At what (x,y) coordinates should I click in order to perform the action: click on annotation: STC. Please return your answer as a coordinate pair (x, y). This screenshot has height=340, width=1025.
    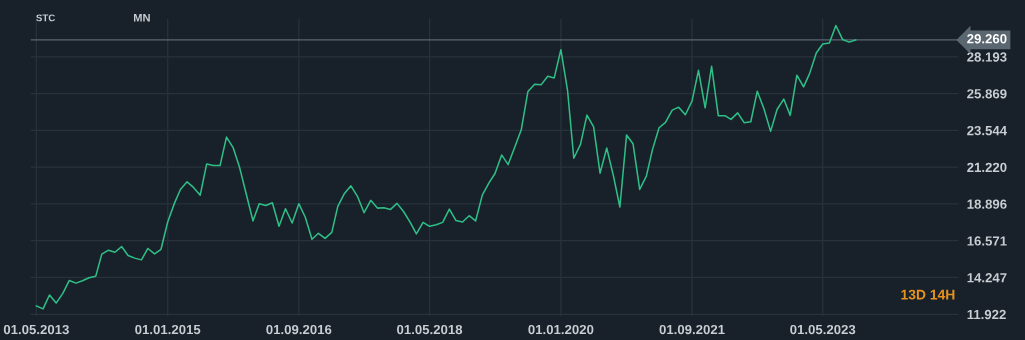
    Looking at the image, I should click on (46, 18).